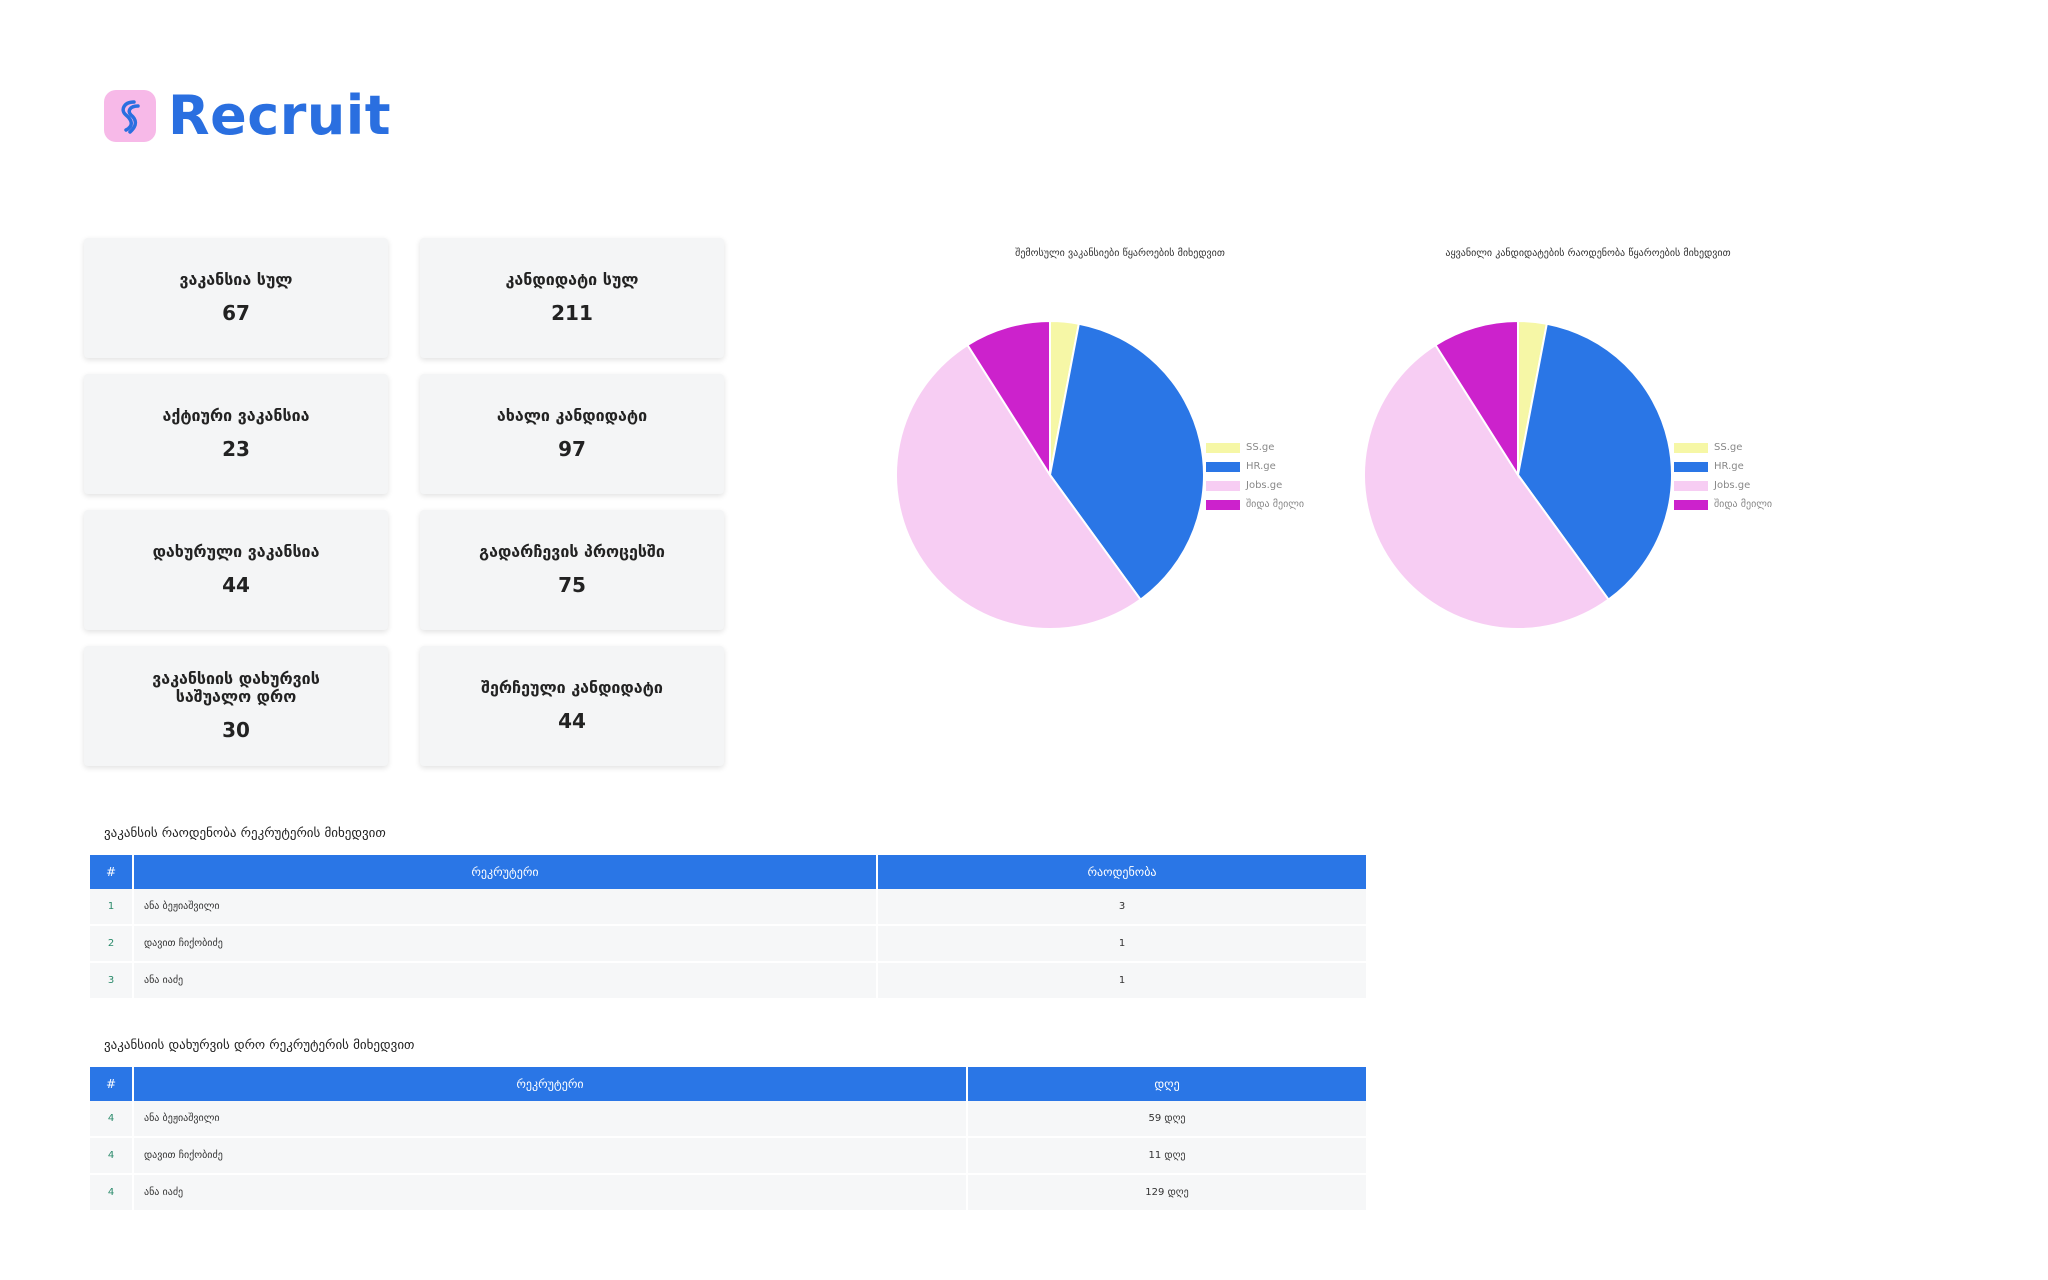  What do you see at coordinates (112, 981) in the screenshot?
I see `row-index: 3` at bounding box center [112, 981].